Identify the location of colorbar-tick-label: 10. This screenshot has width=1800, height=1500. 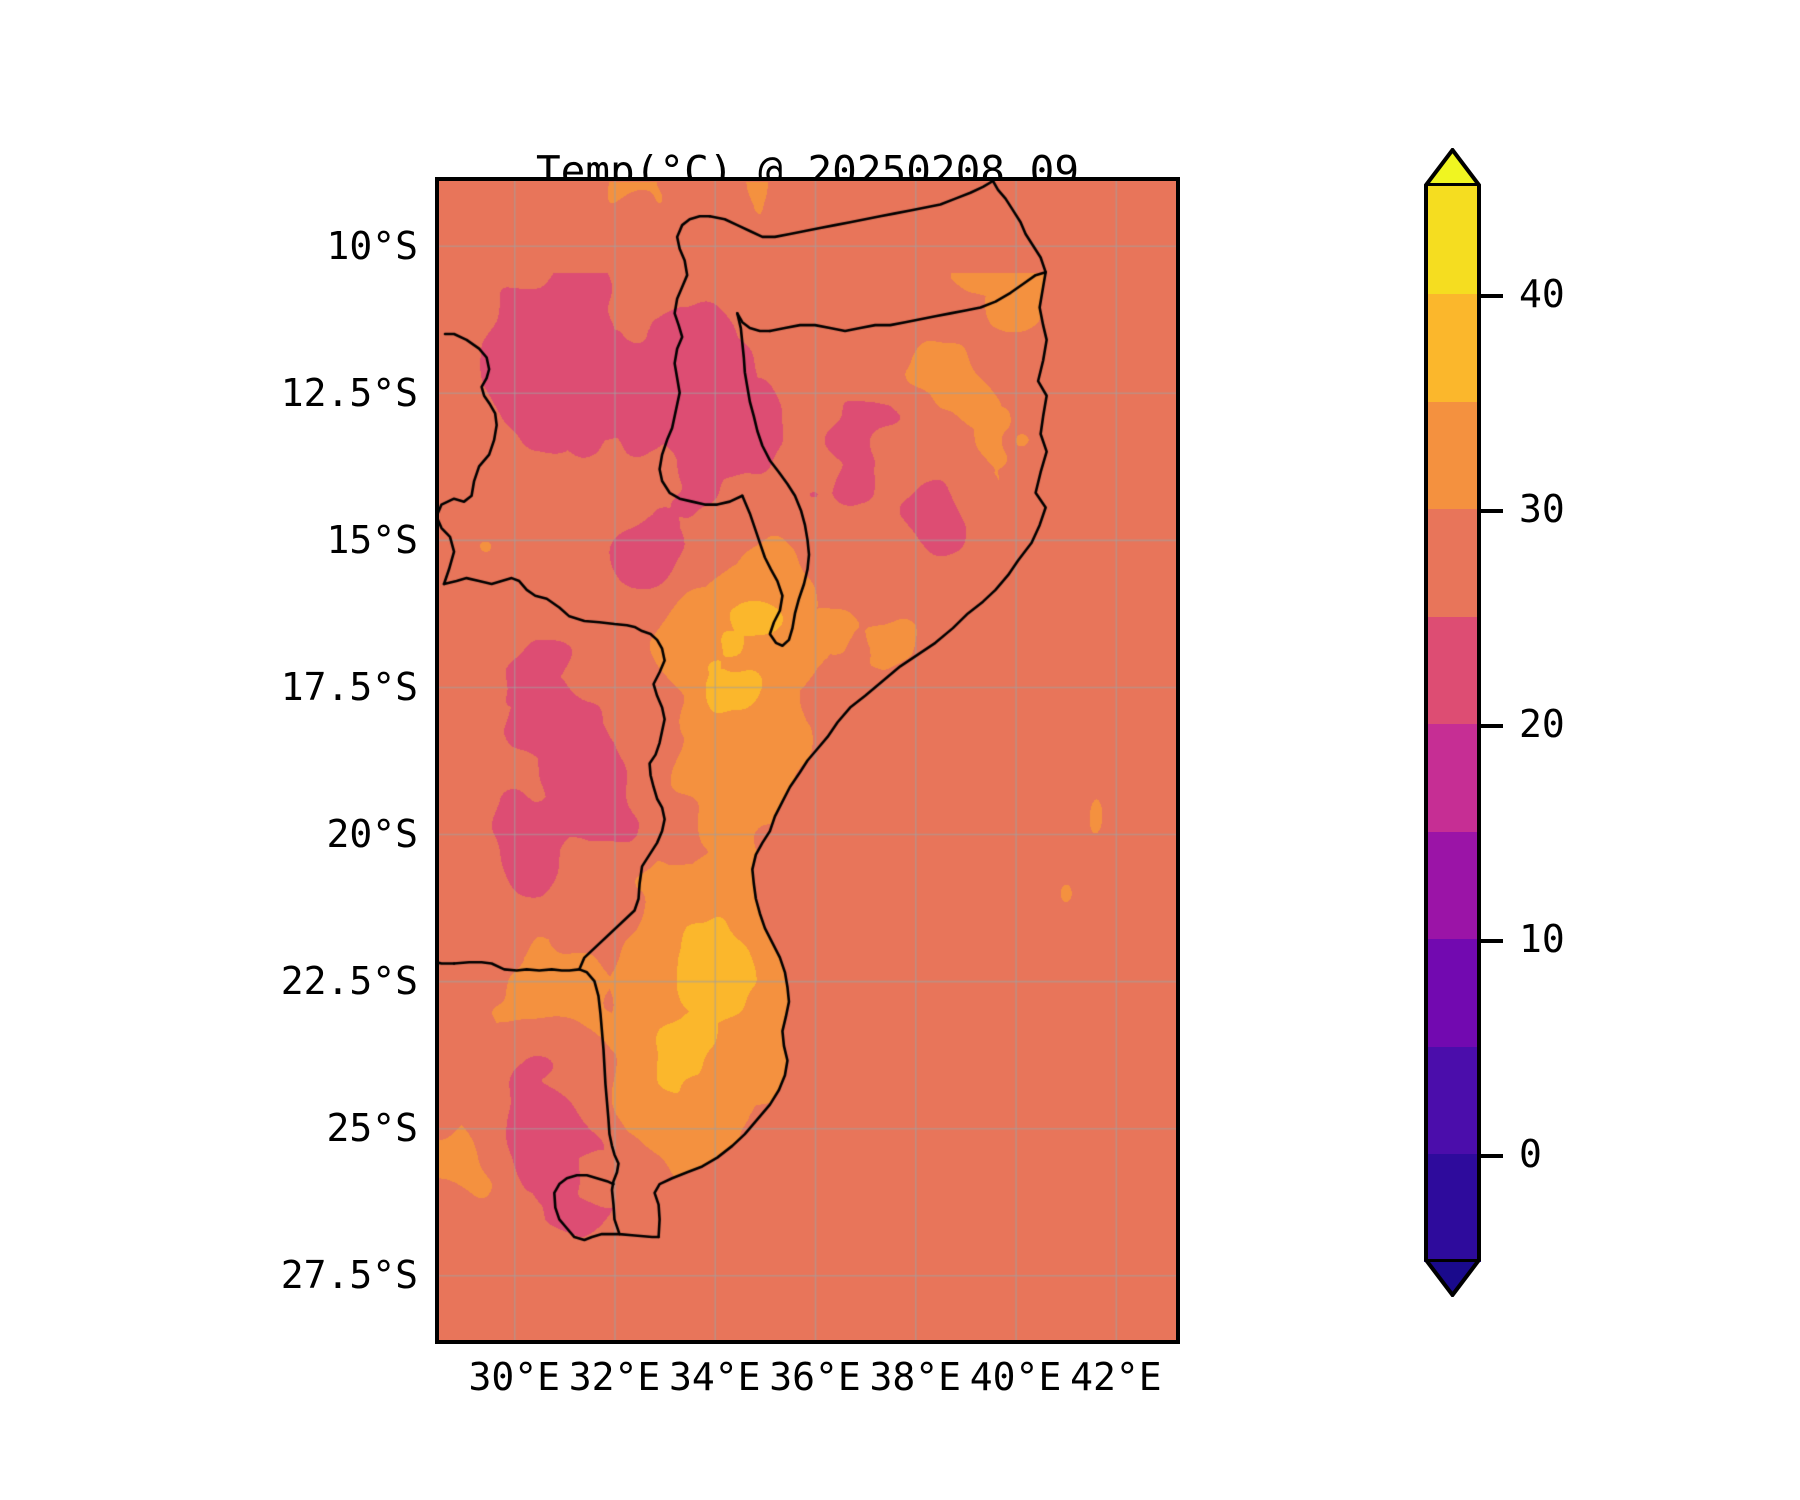
(1542, 938).